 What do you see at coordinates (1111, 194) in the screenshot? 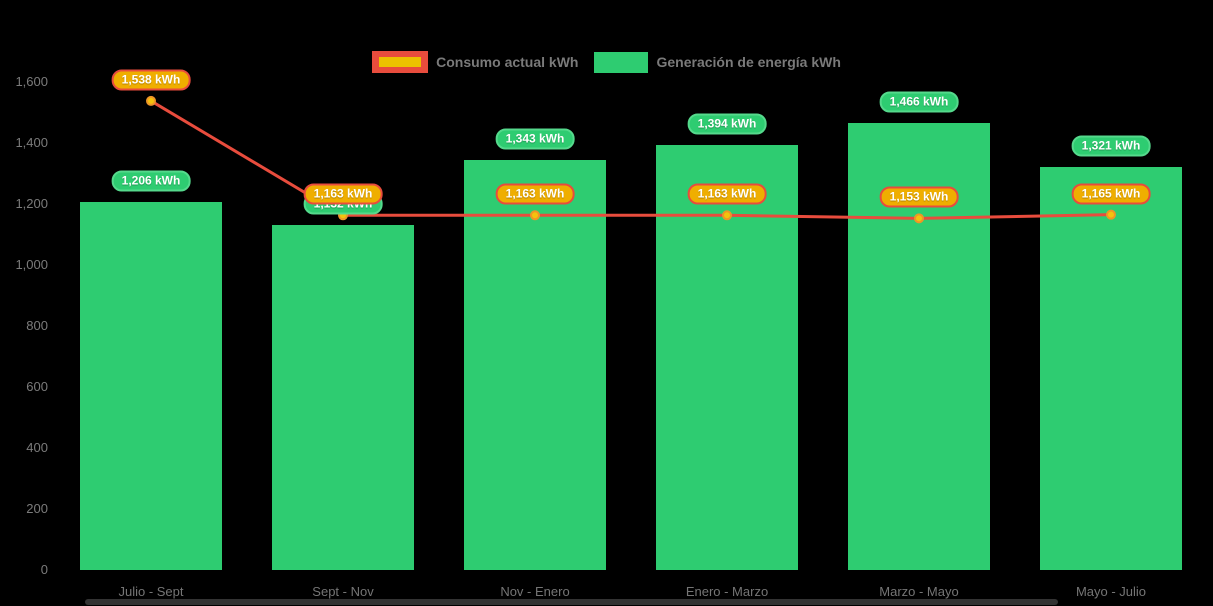
I see `consumption-value-label: 1,165 kWh` at bounding box center [1111, 194].